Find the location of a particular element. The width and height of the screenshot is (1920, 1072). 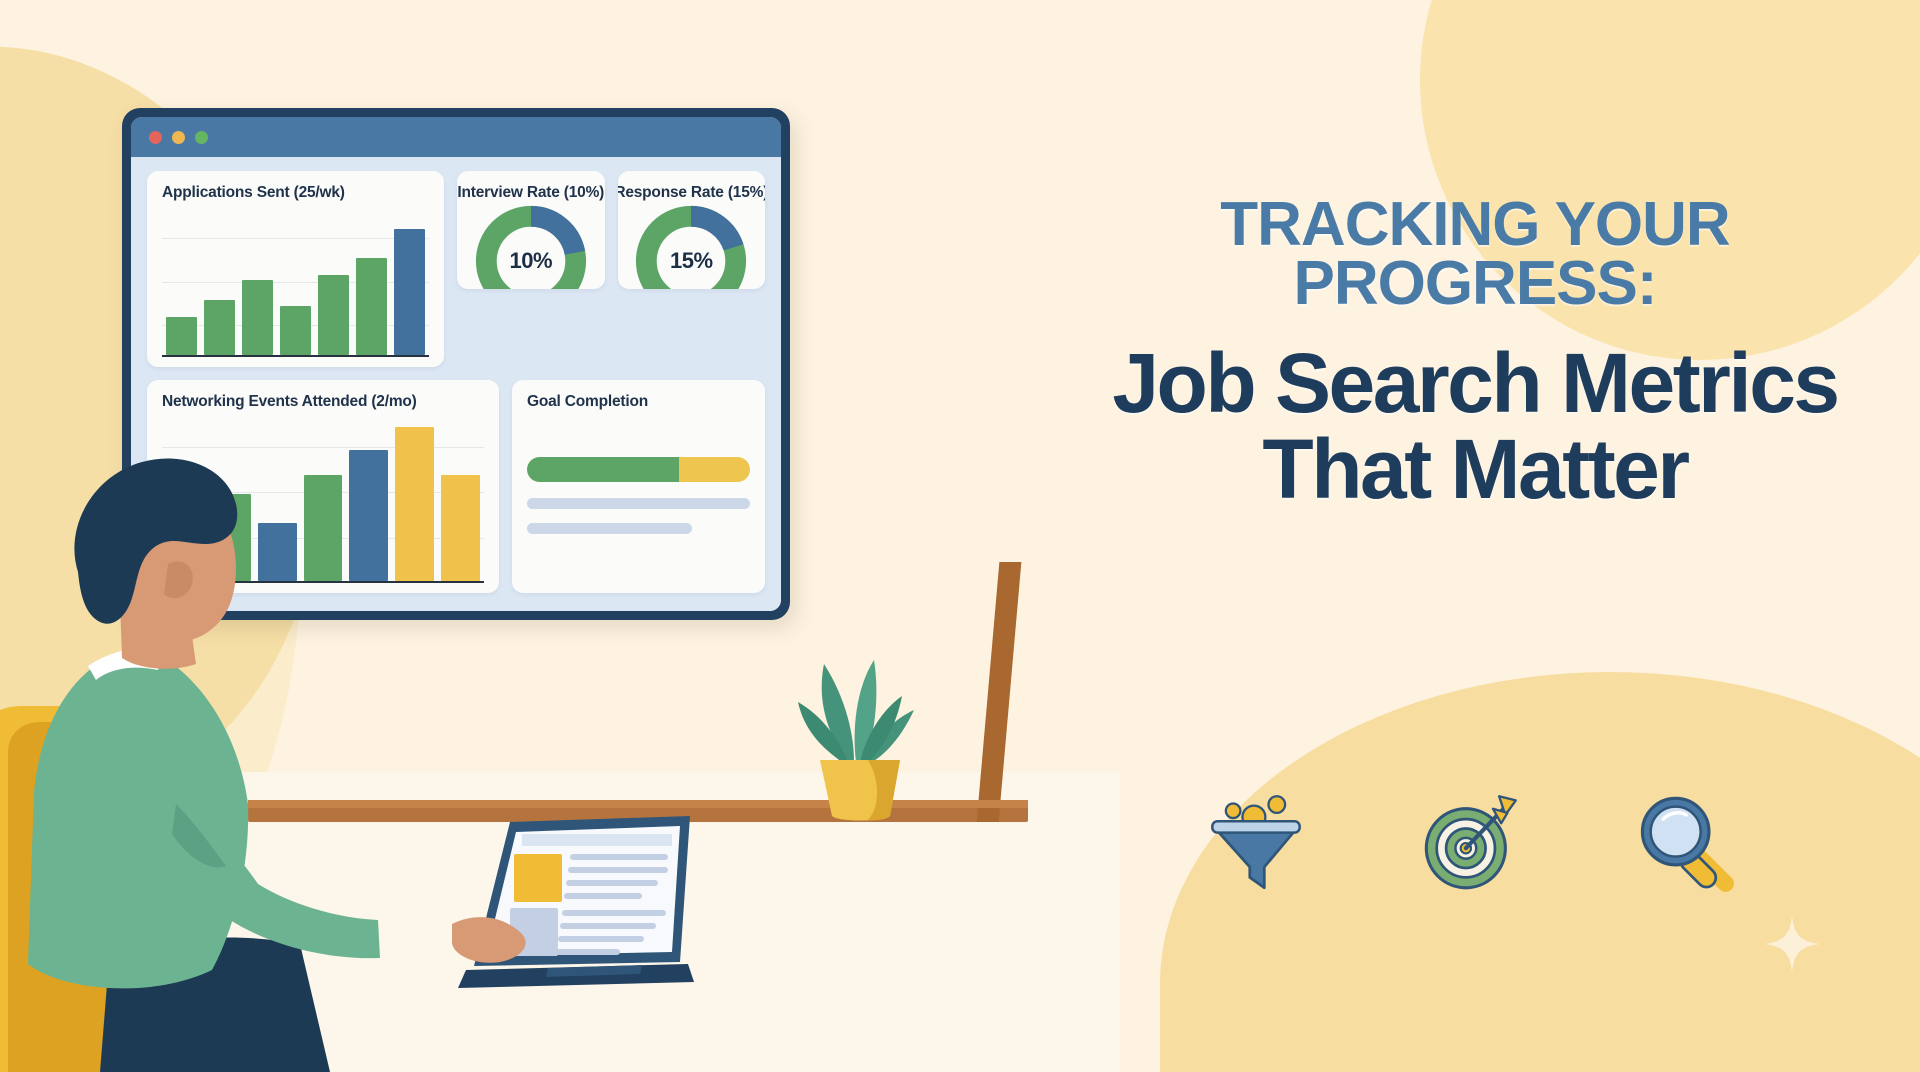

applications-bars is located at coordinates (295, 283).